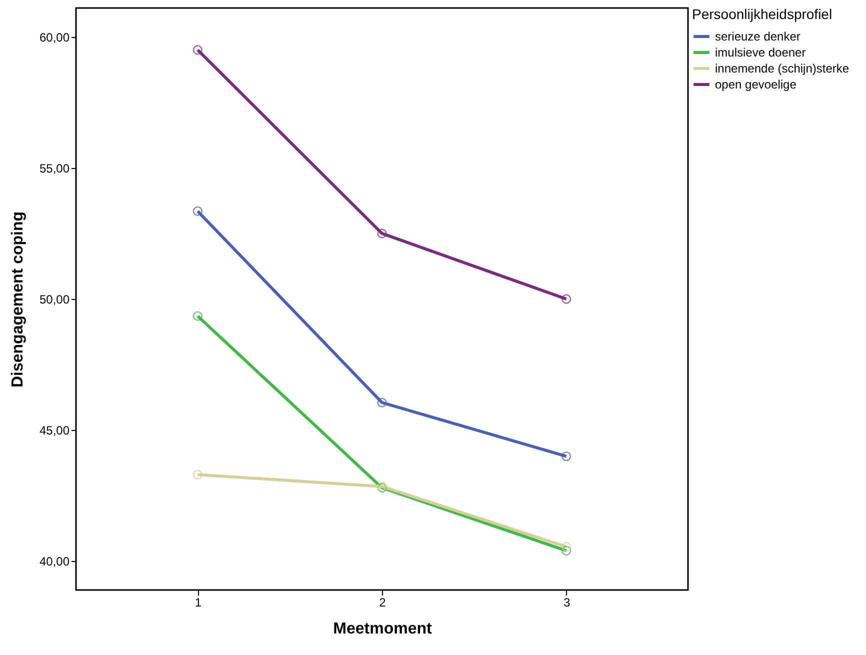 The width and height of the screenshot is (866, 655). Describe the element at coordinates (566, 603) in the screenshot. I see `x-tick-label: 3` at that location.